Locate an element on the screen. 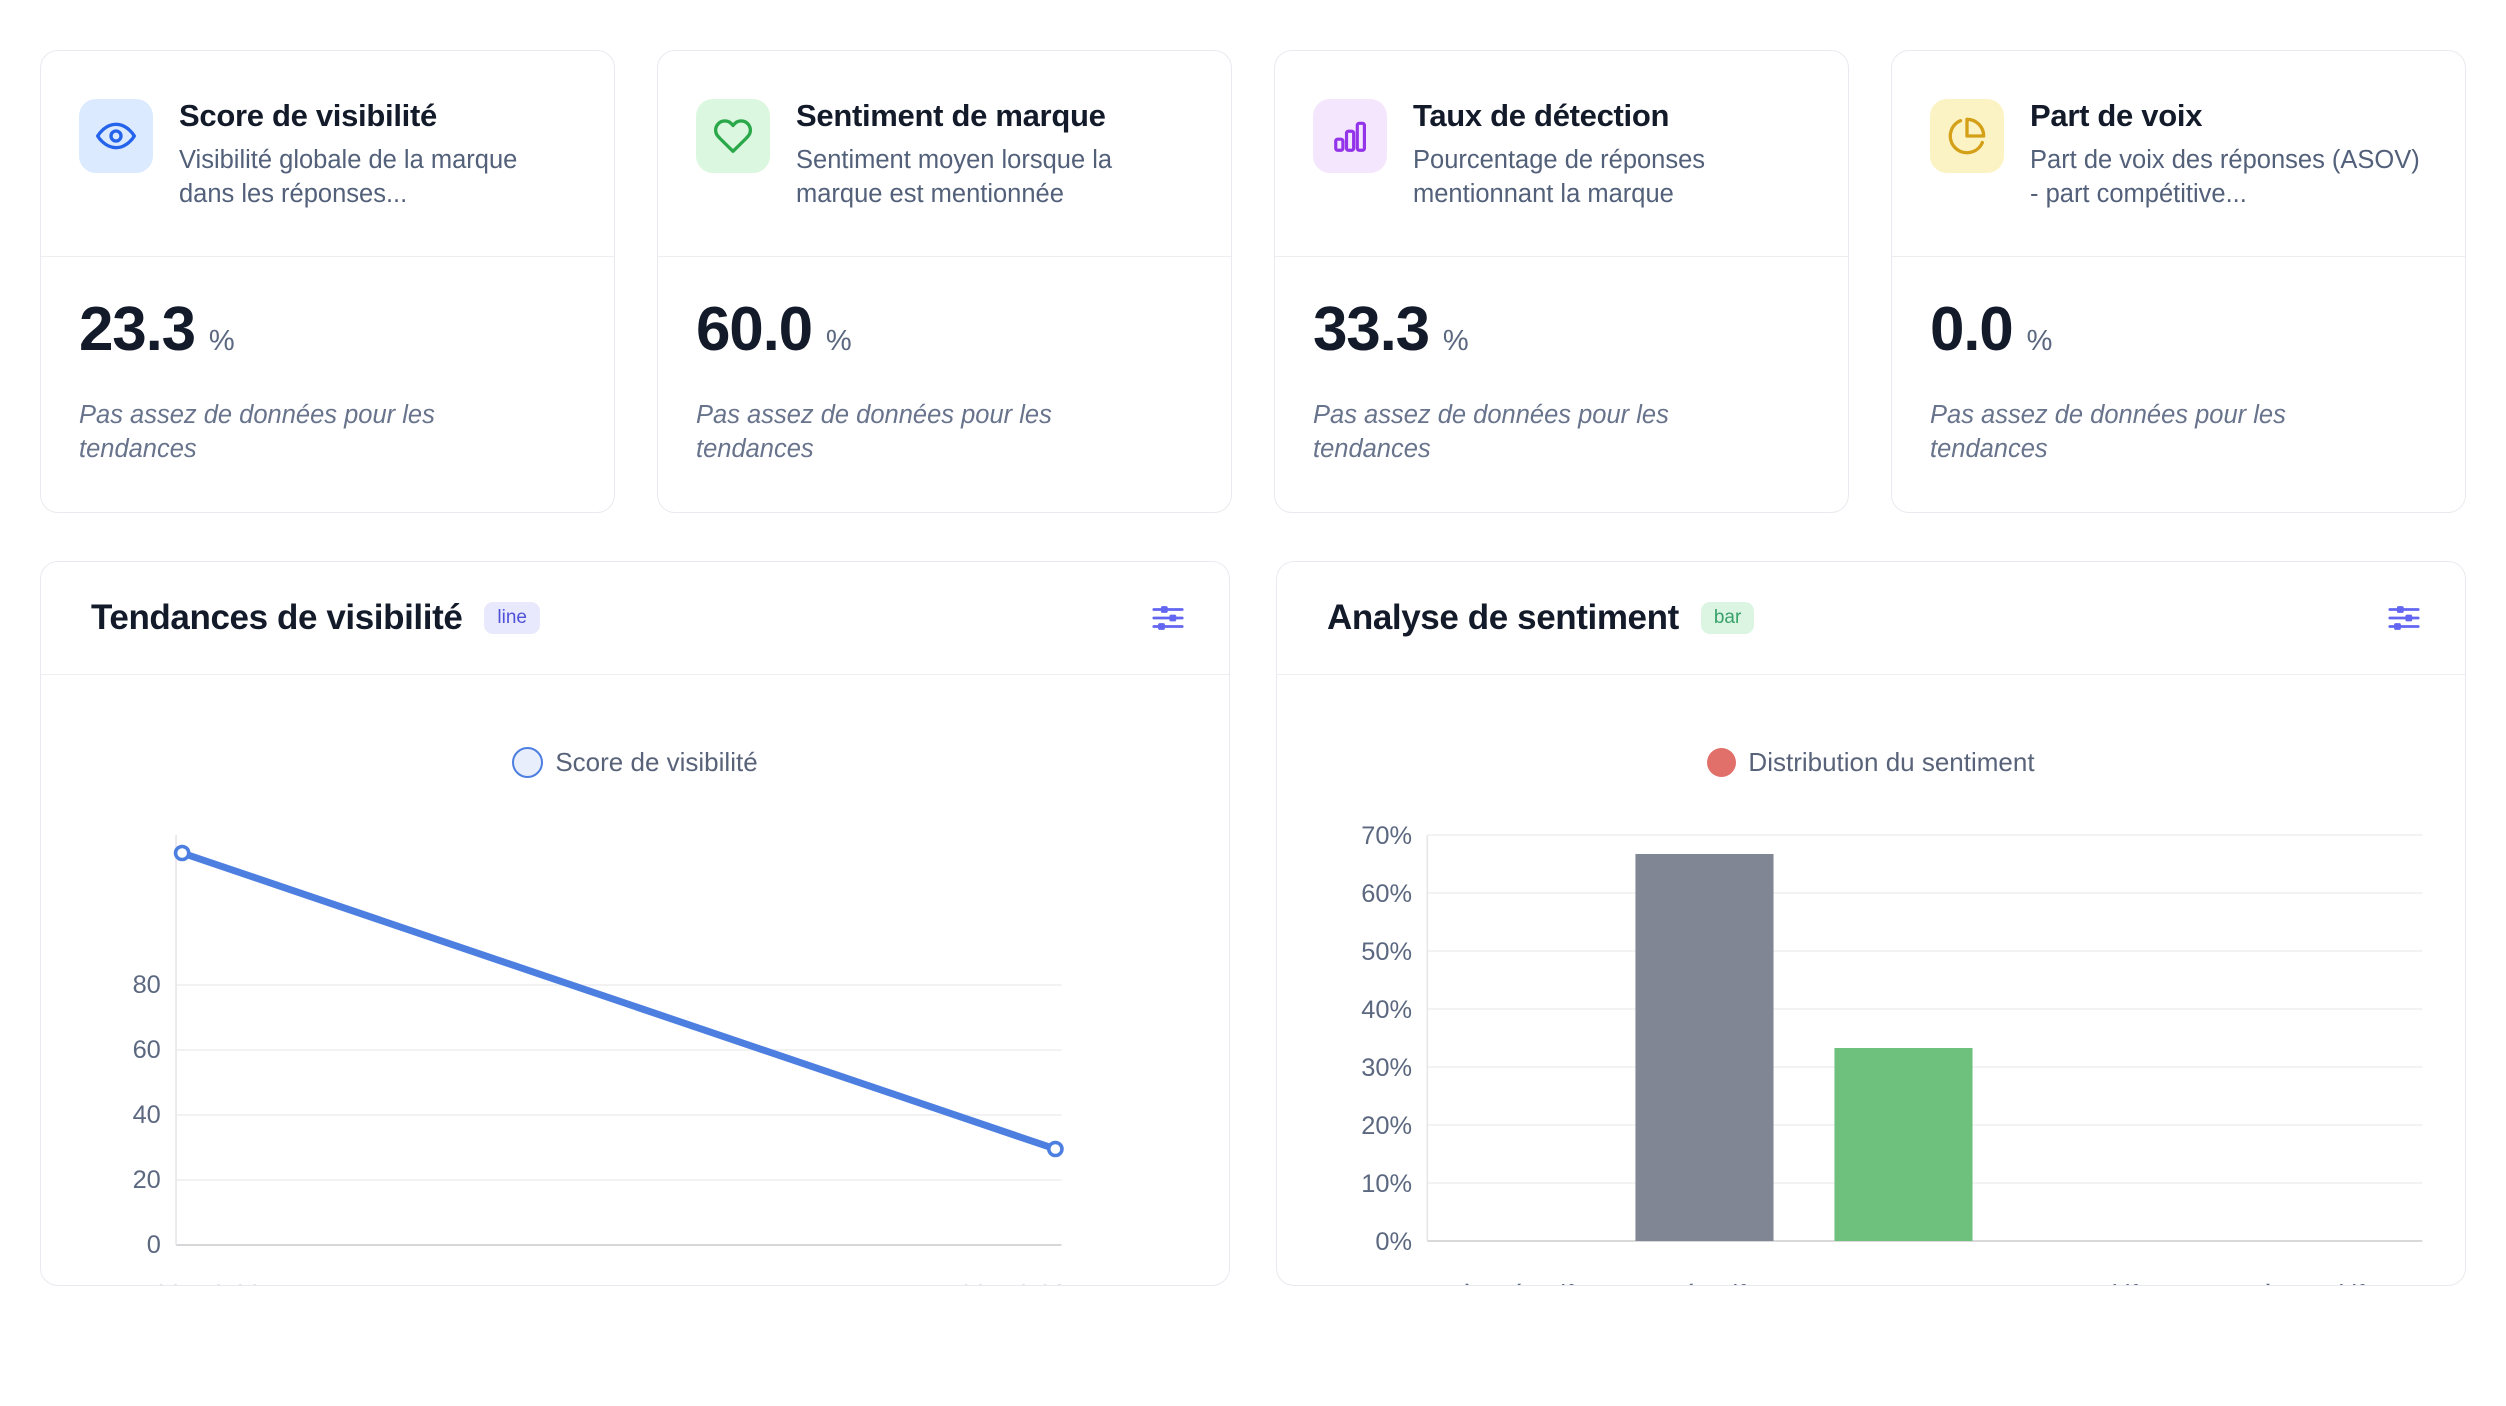 Image resolution: width=2506 pixels, height=1406 pixels. chart-panel-header-left: Tendances de visibilité line is located at coordinates (315, 618).